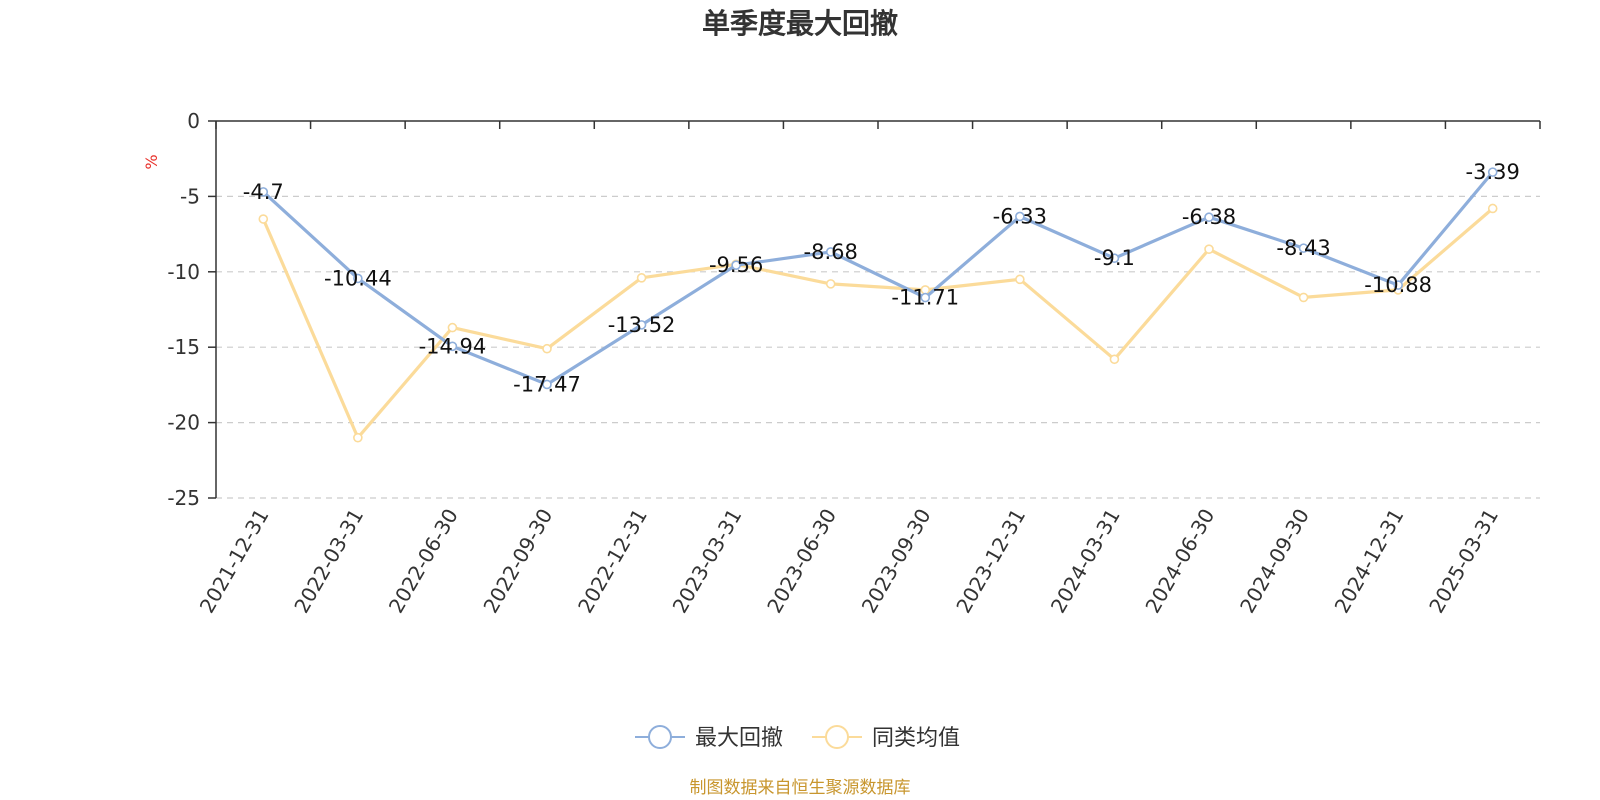 Image resolution: width=1600 pixels, height=800 pixels. Describe the element at coordinates (990, 561) in the screenshot. I see `x-tick-label: 2023-12-31` at that location.